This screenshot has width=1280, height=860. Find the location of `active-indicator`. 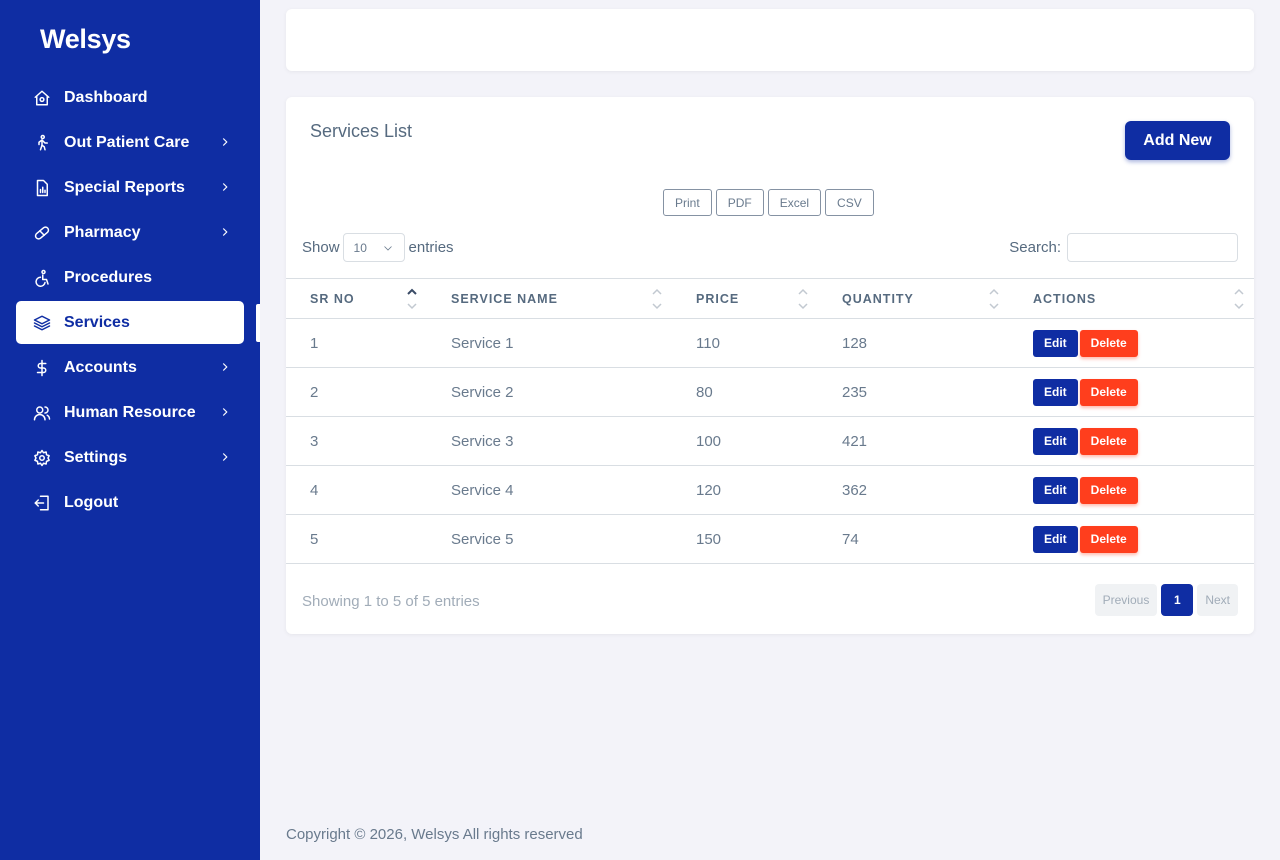

active-indicator is located at coordinates (258, 323).